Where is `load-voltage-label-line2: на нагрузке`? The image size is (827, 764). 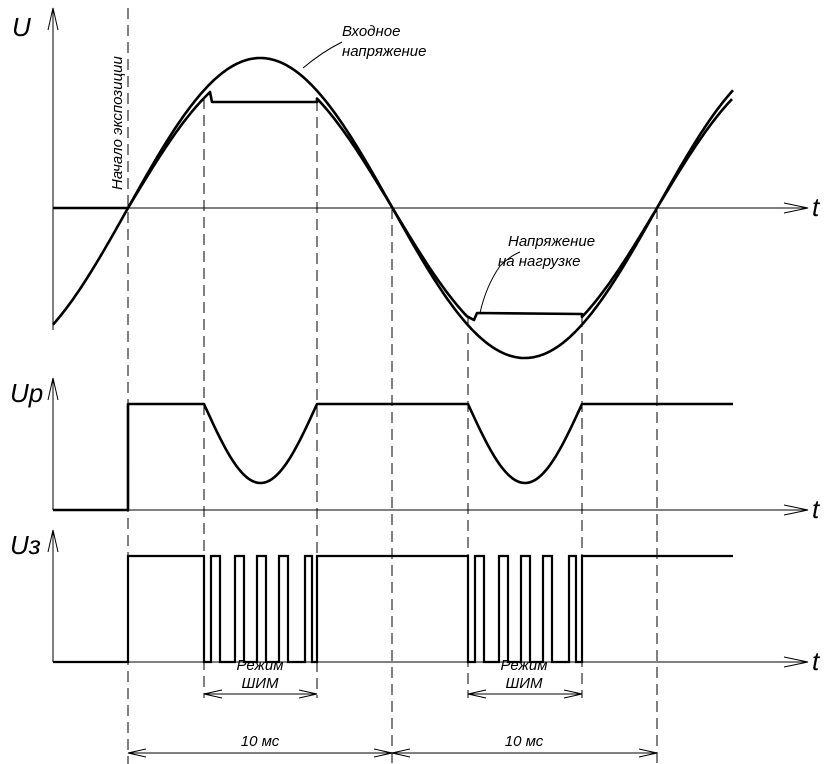 load-voltage-label-line2: на нагрузке is located at coordinates (539, 261).